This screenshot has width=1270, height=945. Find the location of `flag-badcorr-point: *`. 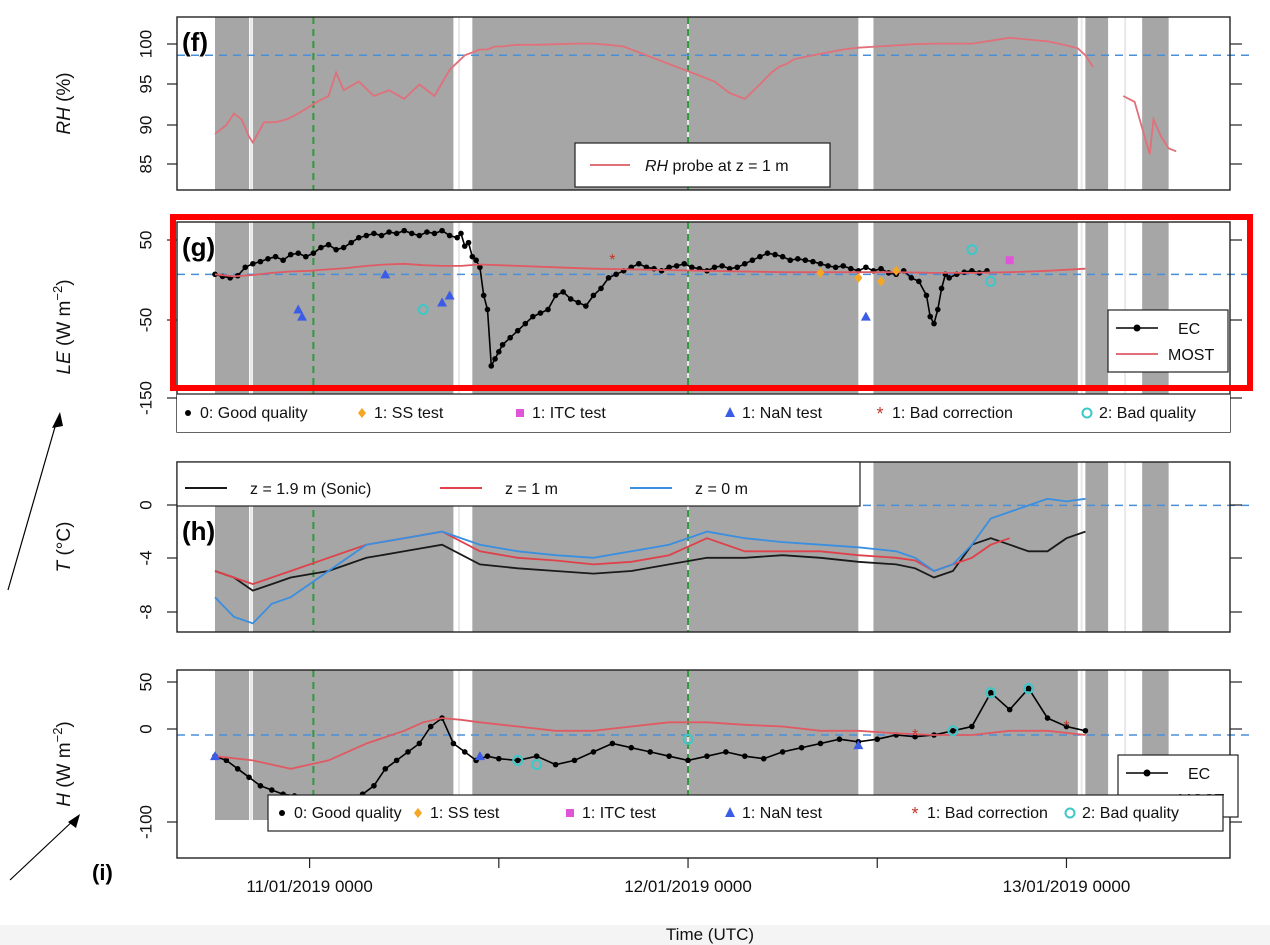

flag-badcorr-point: * is located at coordinates (612, 260).